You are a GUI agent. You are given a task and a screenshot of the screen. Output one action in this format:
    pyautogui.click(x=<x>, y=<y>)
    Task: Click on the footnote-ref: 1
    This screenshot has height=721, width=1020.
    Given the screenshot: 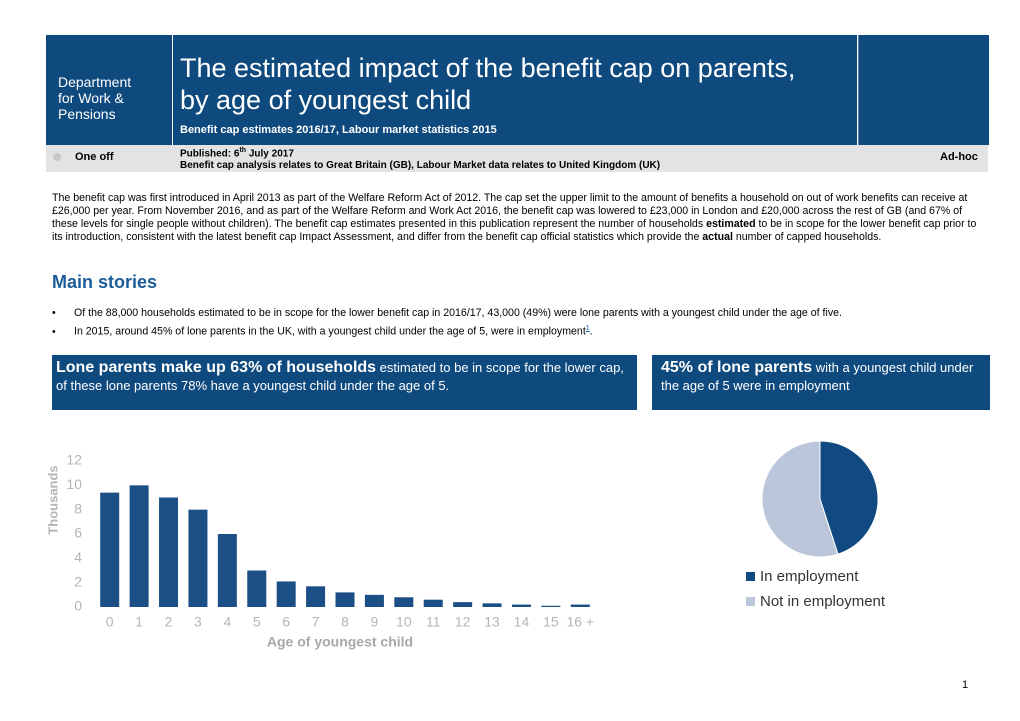 What is the action you would take?
    pyautogui.click(x=587, y=328)
    